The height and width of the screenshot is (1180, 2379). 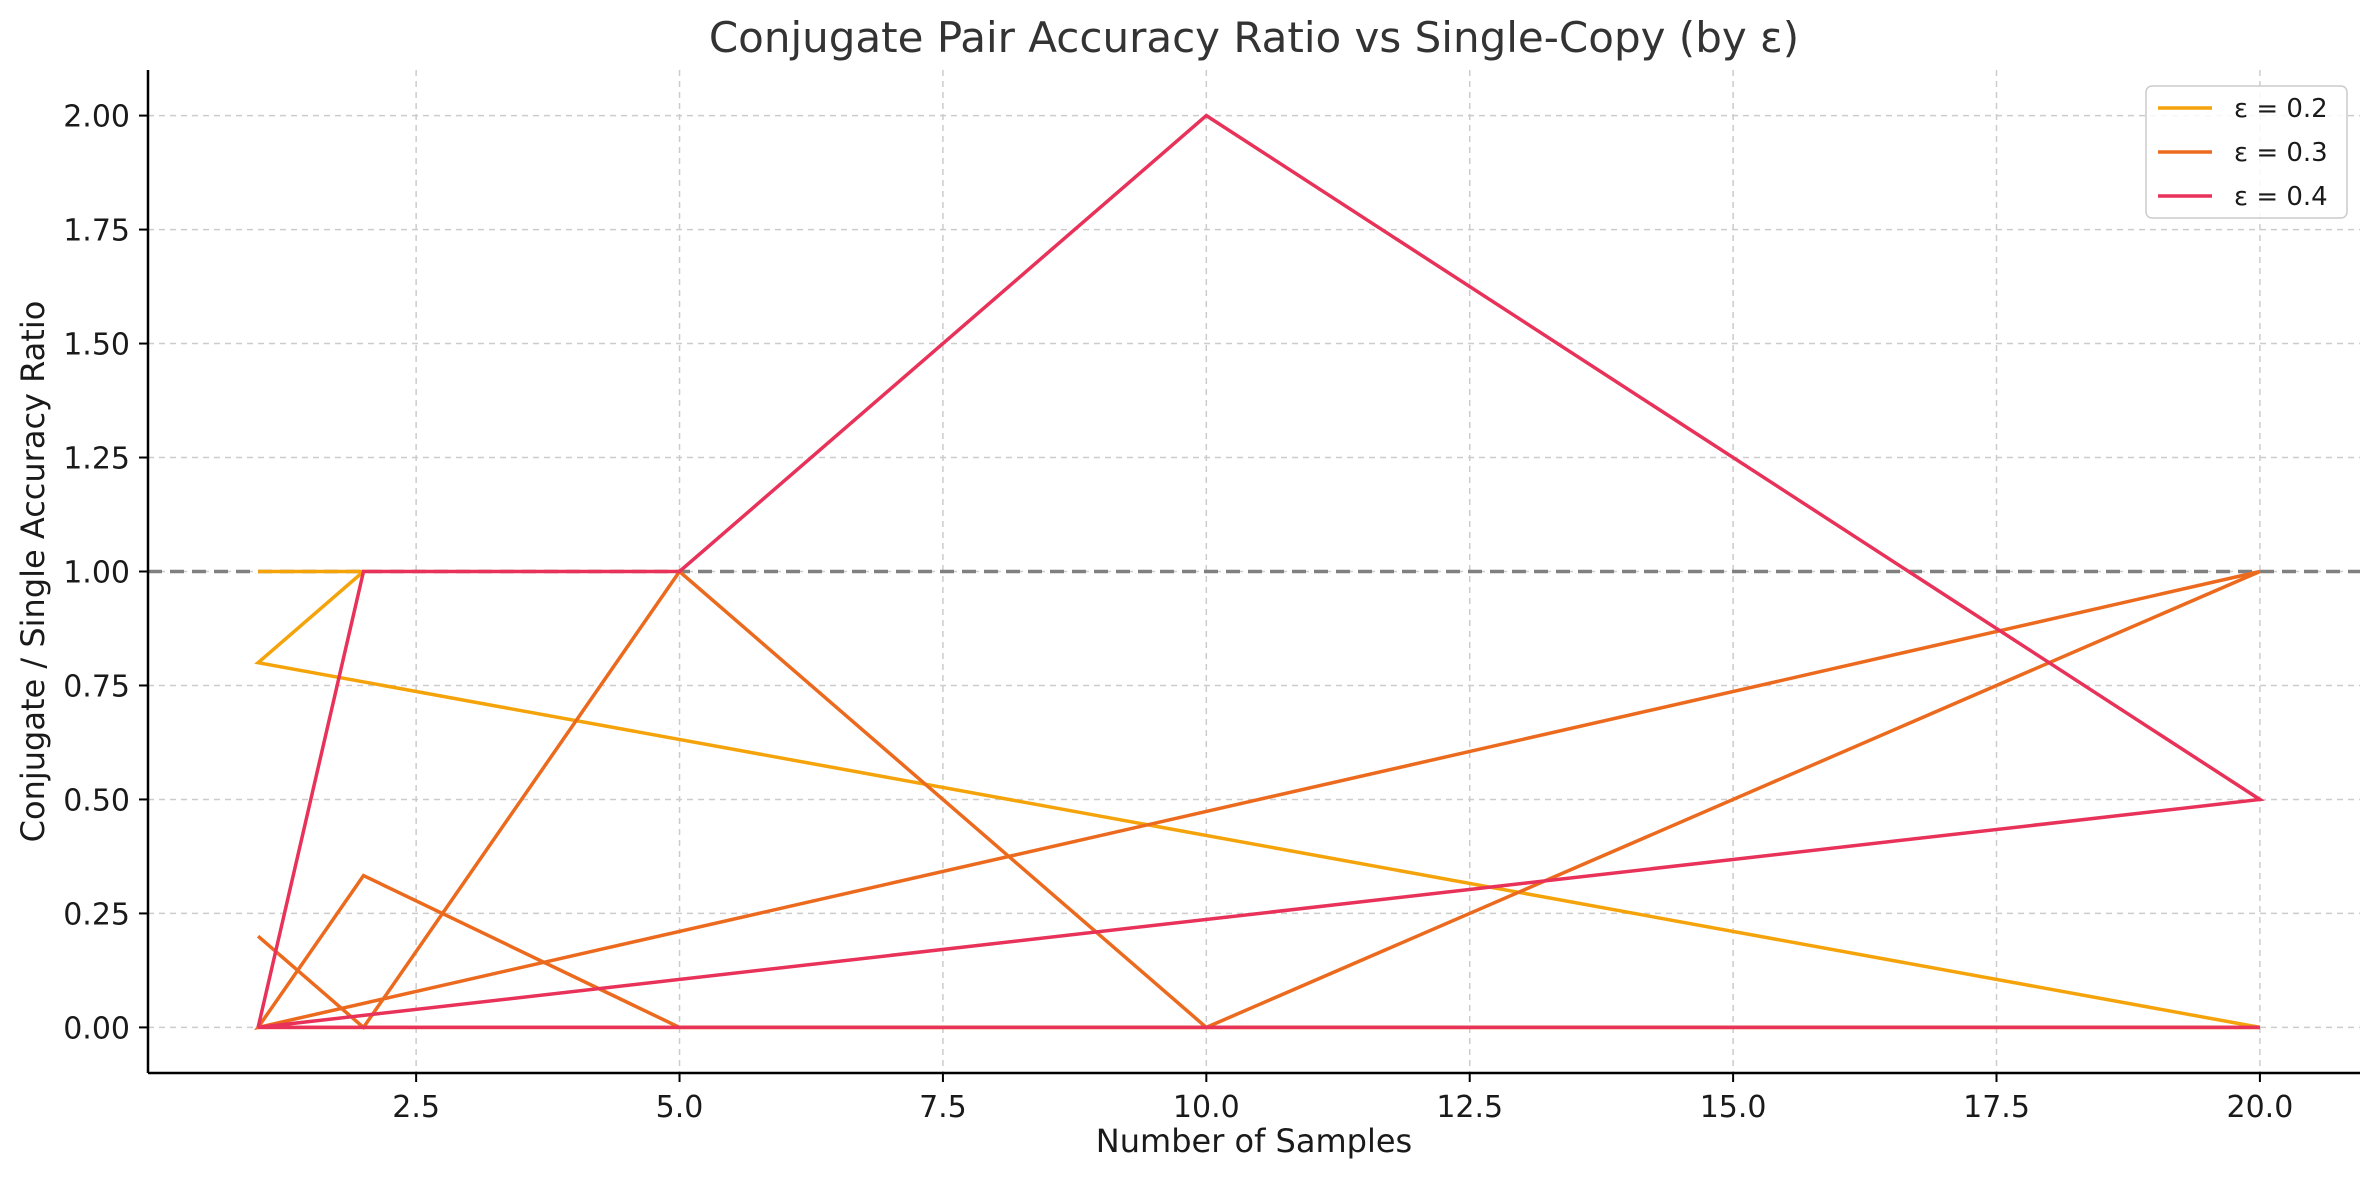 What do you see at coordinates (1469, 1107) in the screenshot?
I see `x-tick-label-5: 12.5` at bounding box center [1469, 1107].